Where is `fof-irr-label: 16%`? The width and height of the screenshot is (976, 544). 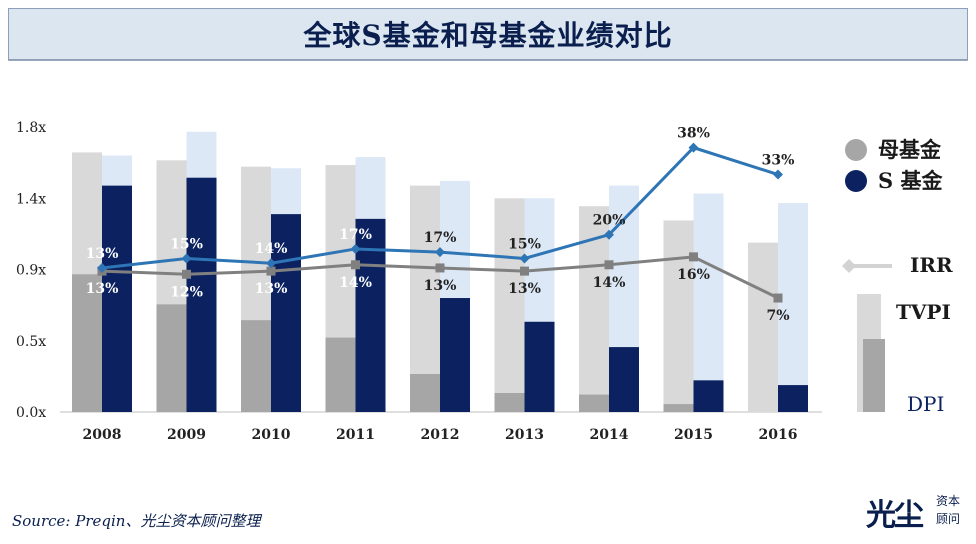 fof-irr-label: 16% is located at coordinates (693, 275).